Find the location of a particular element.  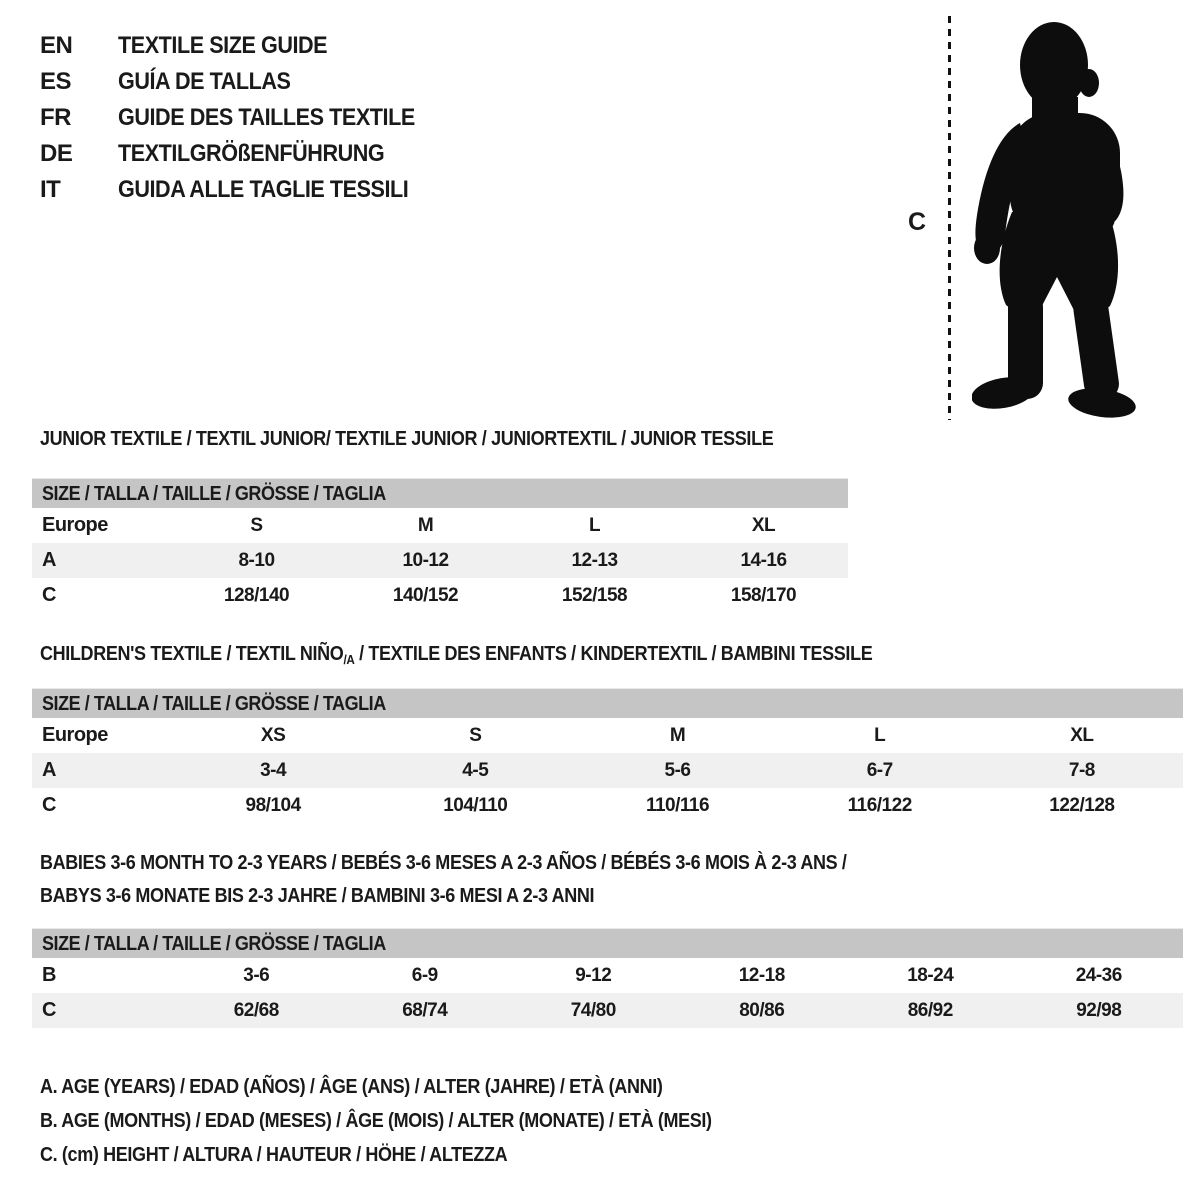

table-cell: 3-4 is located at coordinates (273, 770).